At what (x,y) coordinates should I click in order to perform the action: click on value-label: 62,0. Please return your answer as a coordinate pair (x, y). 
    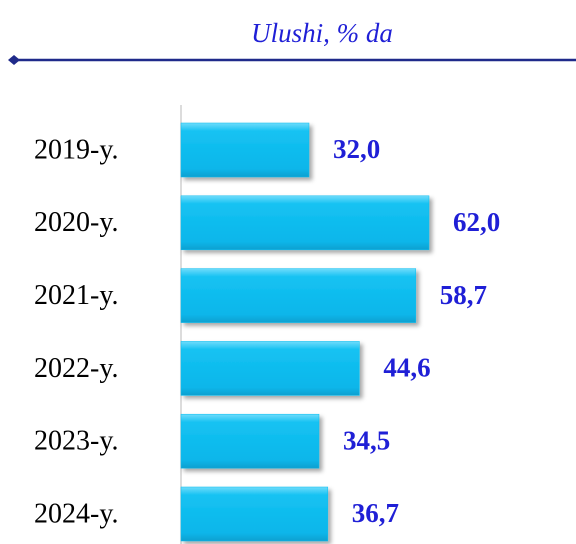
    Looking at the image, I should click on (476, 222).